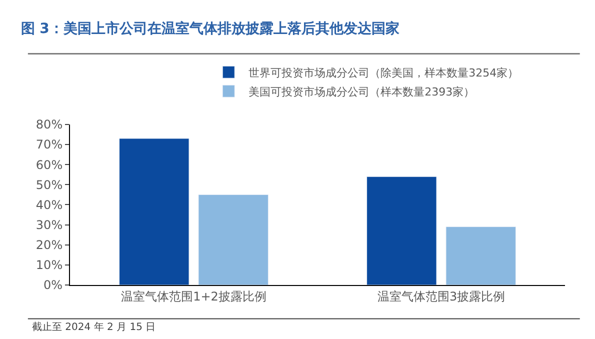  I want to click on text: 截止至 2024 年 2 月 15 日, so click(94, 327).